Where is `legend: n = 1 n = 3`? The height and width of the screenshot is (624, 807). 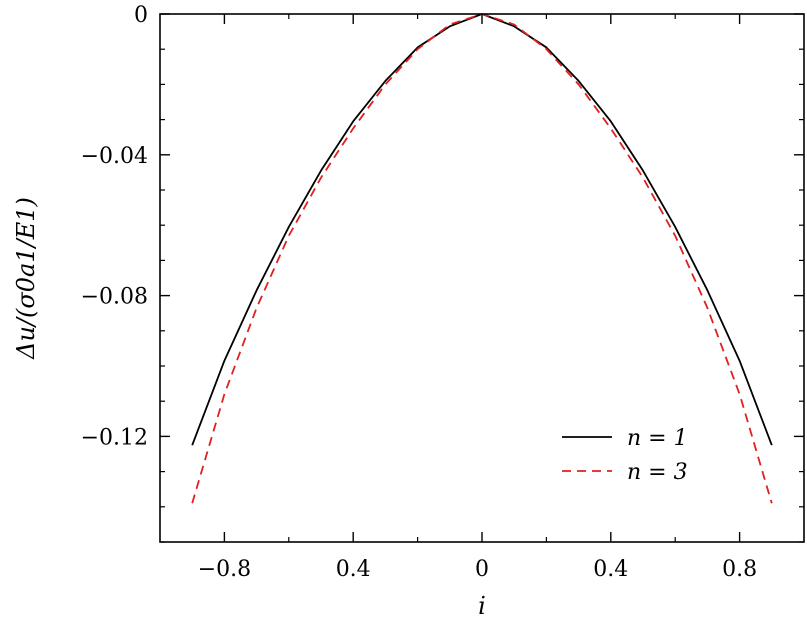 legend: n = 1 n = 3 is located at coordinates (625, 455).